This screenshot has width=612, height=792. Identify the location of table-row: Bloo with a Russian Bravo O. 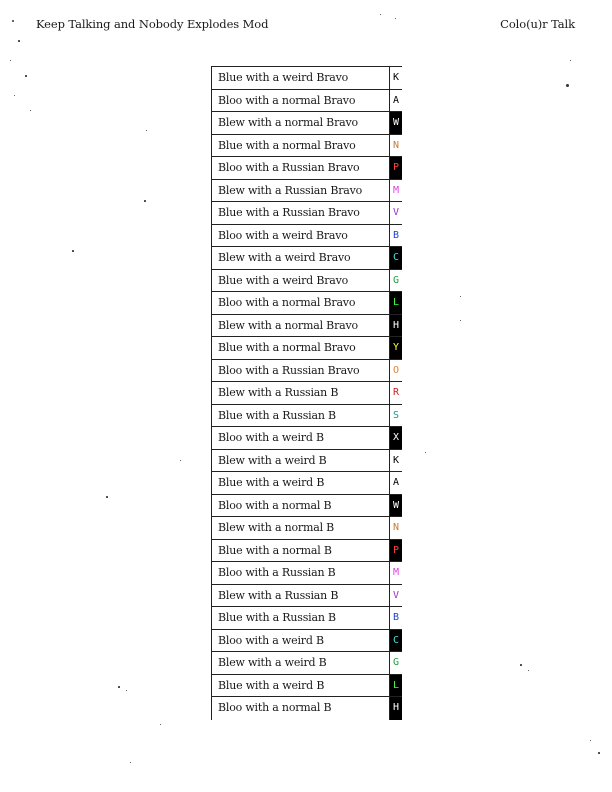
(307, 370).